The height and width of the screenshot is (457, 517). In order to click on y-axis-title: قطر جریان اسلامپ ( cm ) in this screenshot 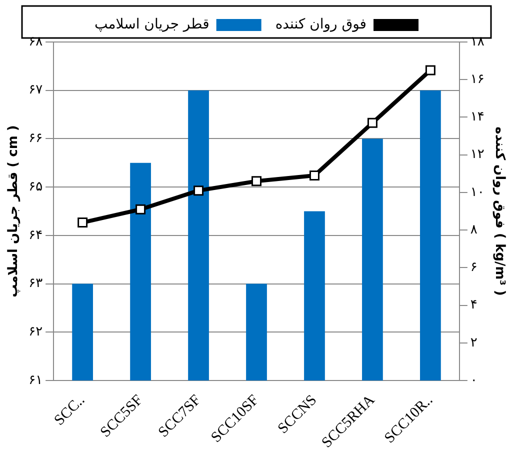, I will do `click(14, 211)`.